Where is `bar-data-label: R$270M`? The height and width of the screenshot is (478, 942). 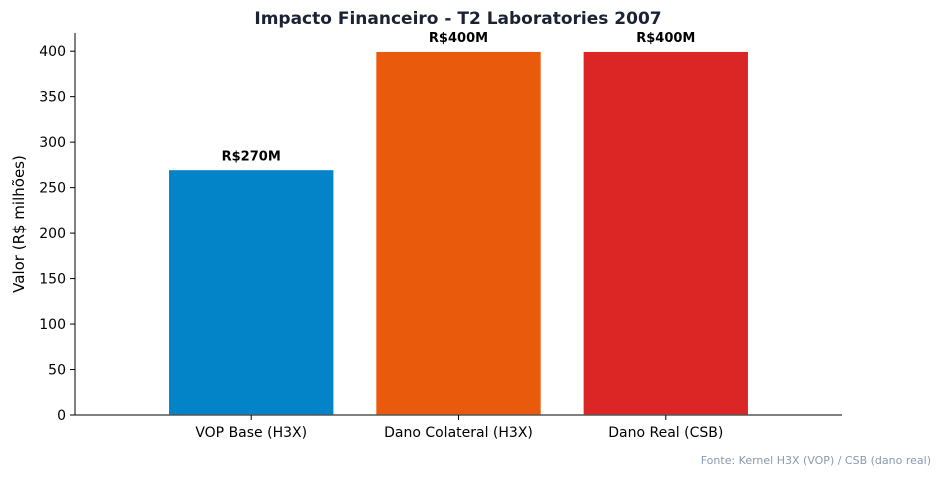
bar-data-label: R$270M is located at coordinates (251, 156).